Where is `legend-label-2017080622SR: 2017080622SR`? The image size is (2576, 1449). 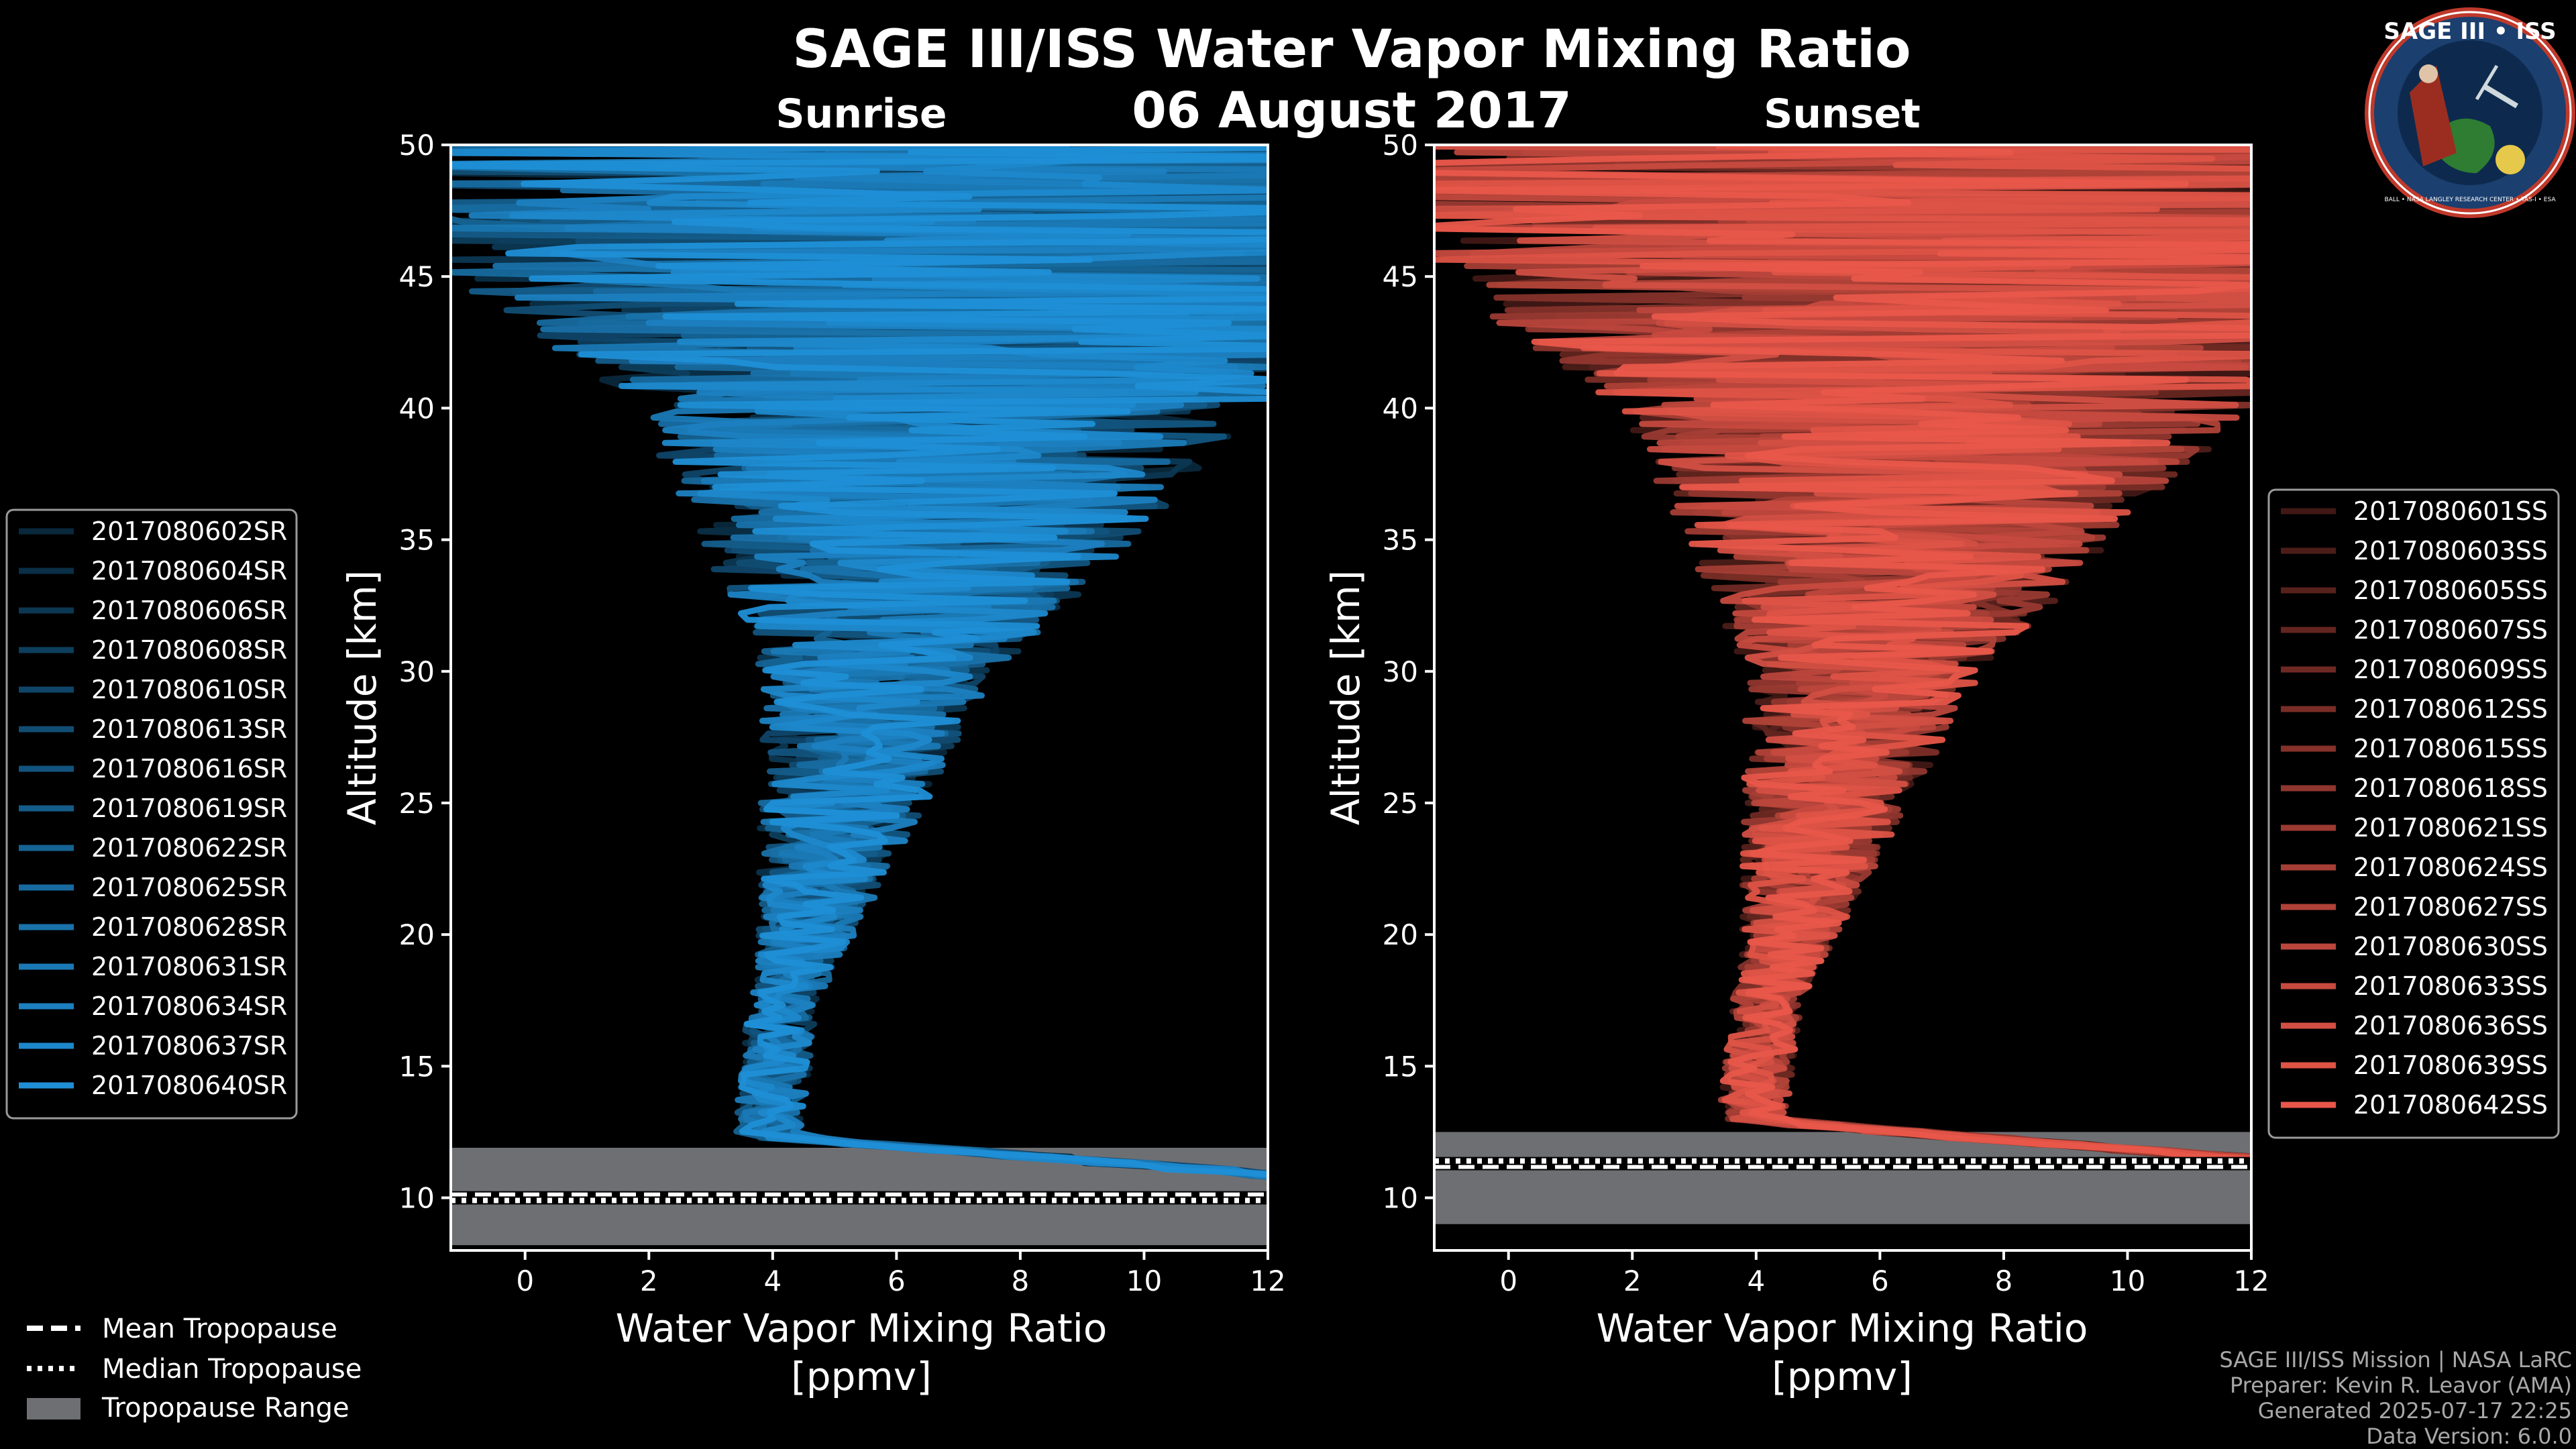 legend-label-2017080622SR: 2017080622SR is located at coordinates (189, 848).